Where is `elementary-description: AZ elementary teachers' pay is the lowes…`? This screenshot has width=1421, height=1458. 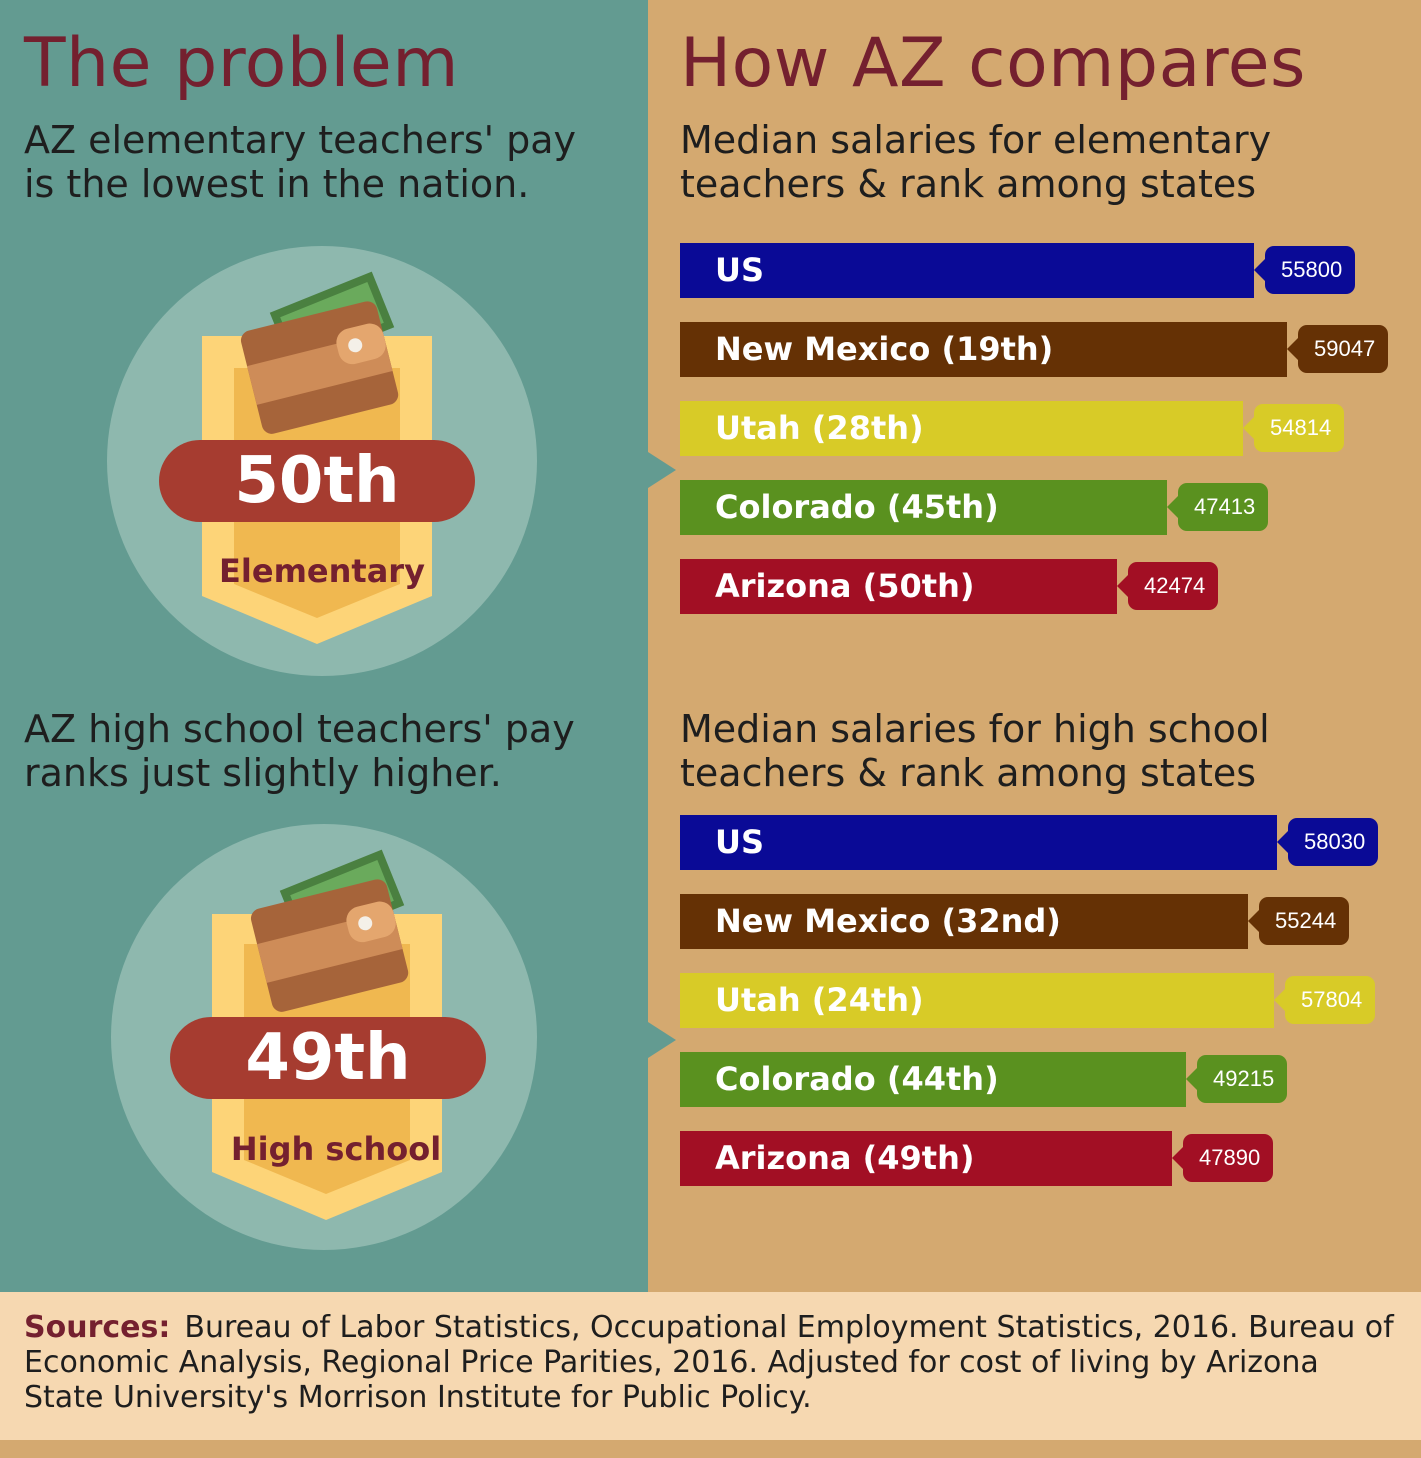 elementary-description: AZ elementary teachers' pay is the lowes… is located at coordinates (300, 162).